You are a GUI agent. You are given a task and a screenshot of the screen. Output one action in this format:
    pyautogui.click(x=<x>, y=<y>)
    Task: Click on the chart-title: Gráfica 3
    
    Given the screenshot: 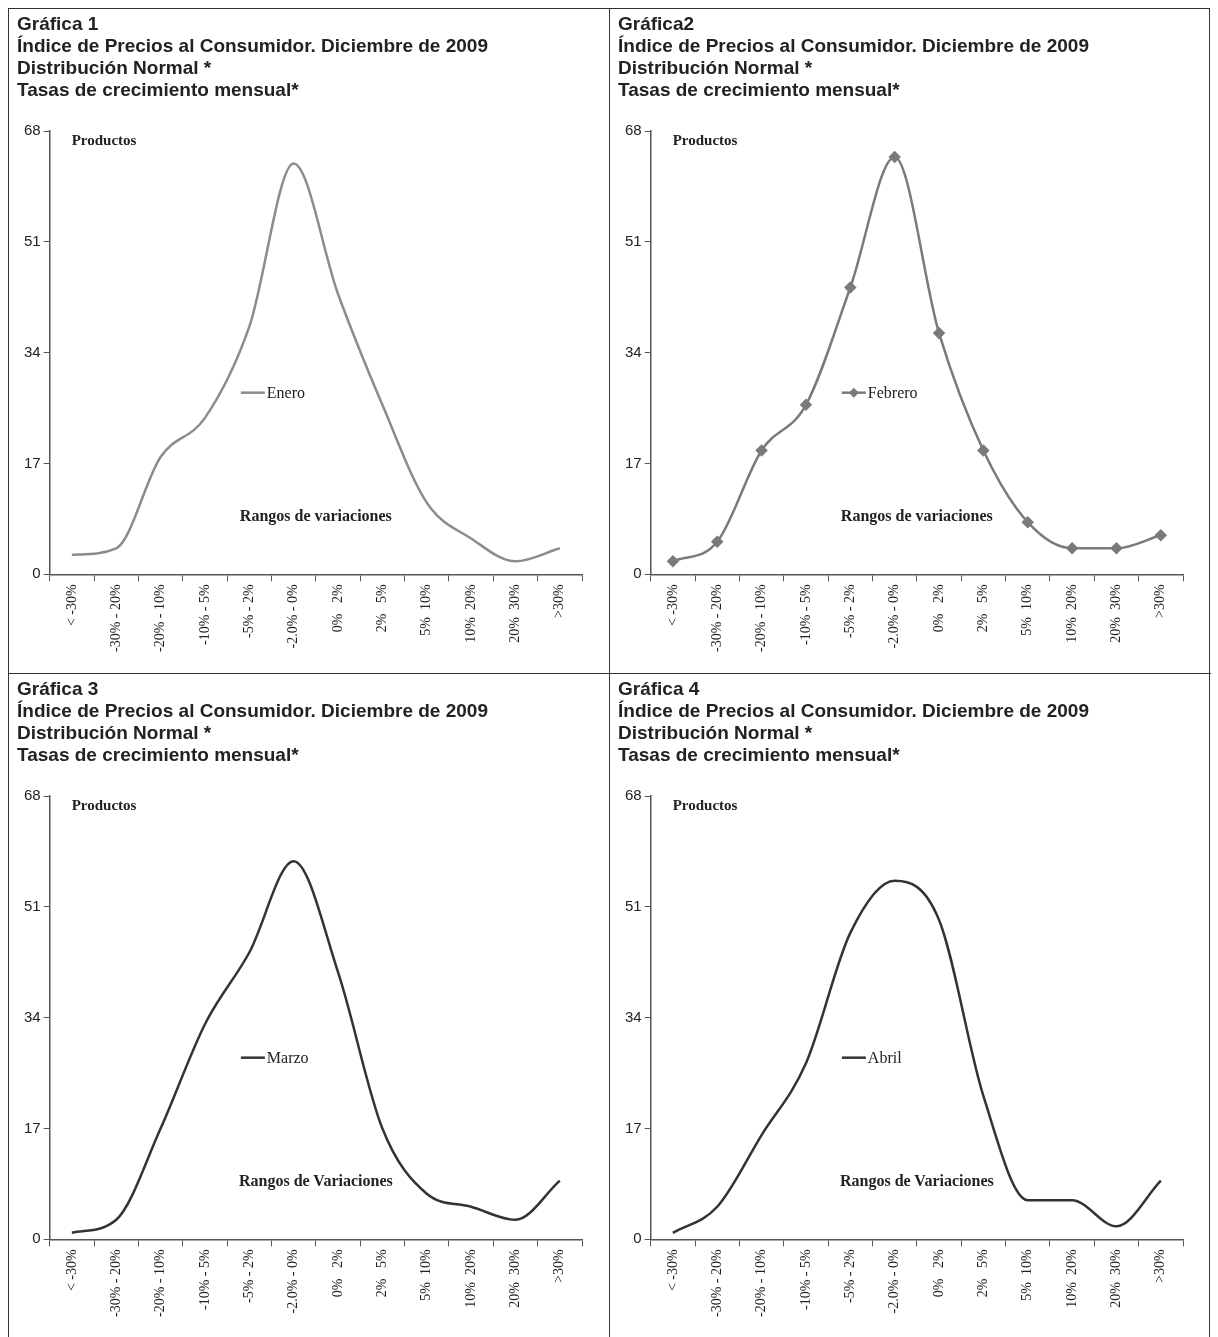 What is the action you would take?
    pyautogui.click(x=58, y=689)
    